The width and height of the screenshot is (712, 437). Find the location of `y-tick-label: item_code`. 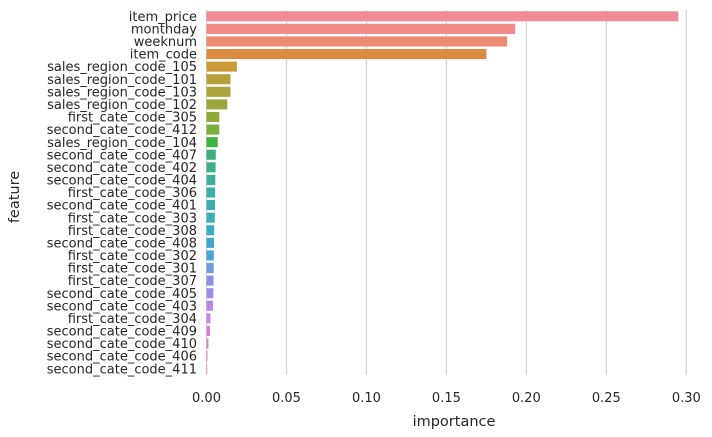

y-tick-label: item_code is located at coordinates (163, 55).